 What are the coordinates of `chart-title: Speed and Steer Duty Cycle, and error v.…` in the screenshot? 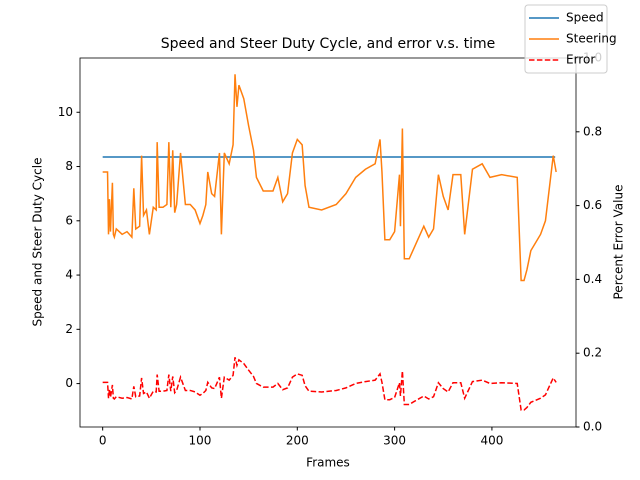 It's located at (328, 44).